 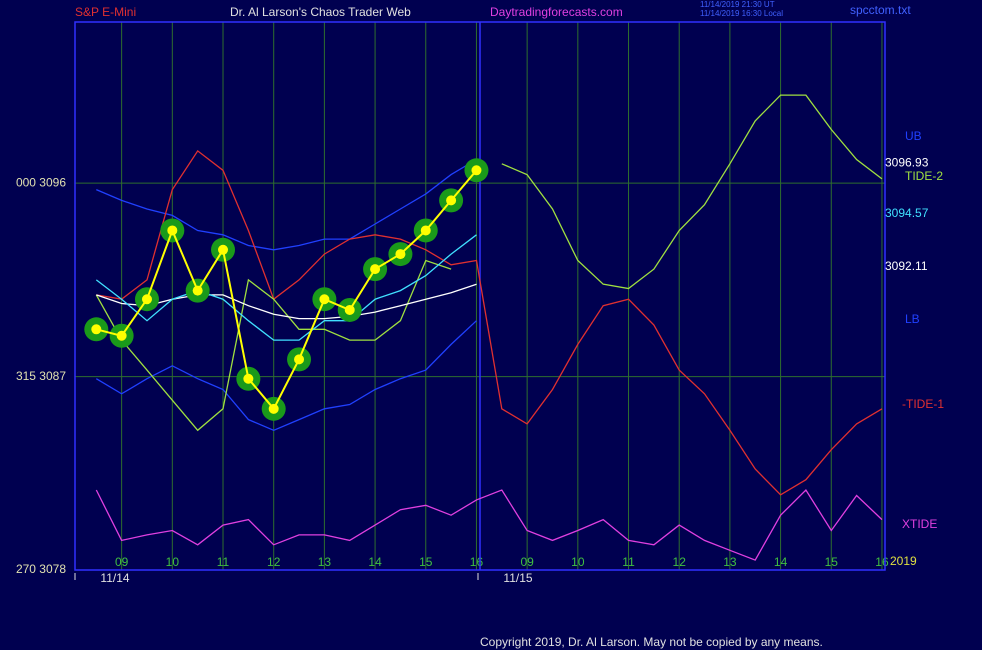 What do you see at coordinates (880, 10) in the screenshot?
I see `file-name: spcctom.txt` at bounding box center [880, 10].